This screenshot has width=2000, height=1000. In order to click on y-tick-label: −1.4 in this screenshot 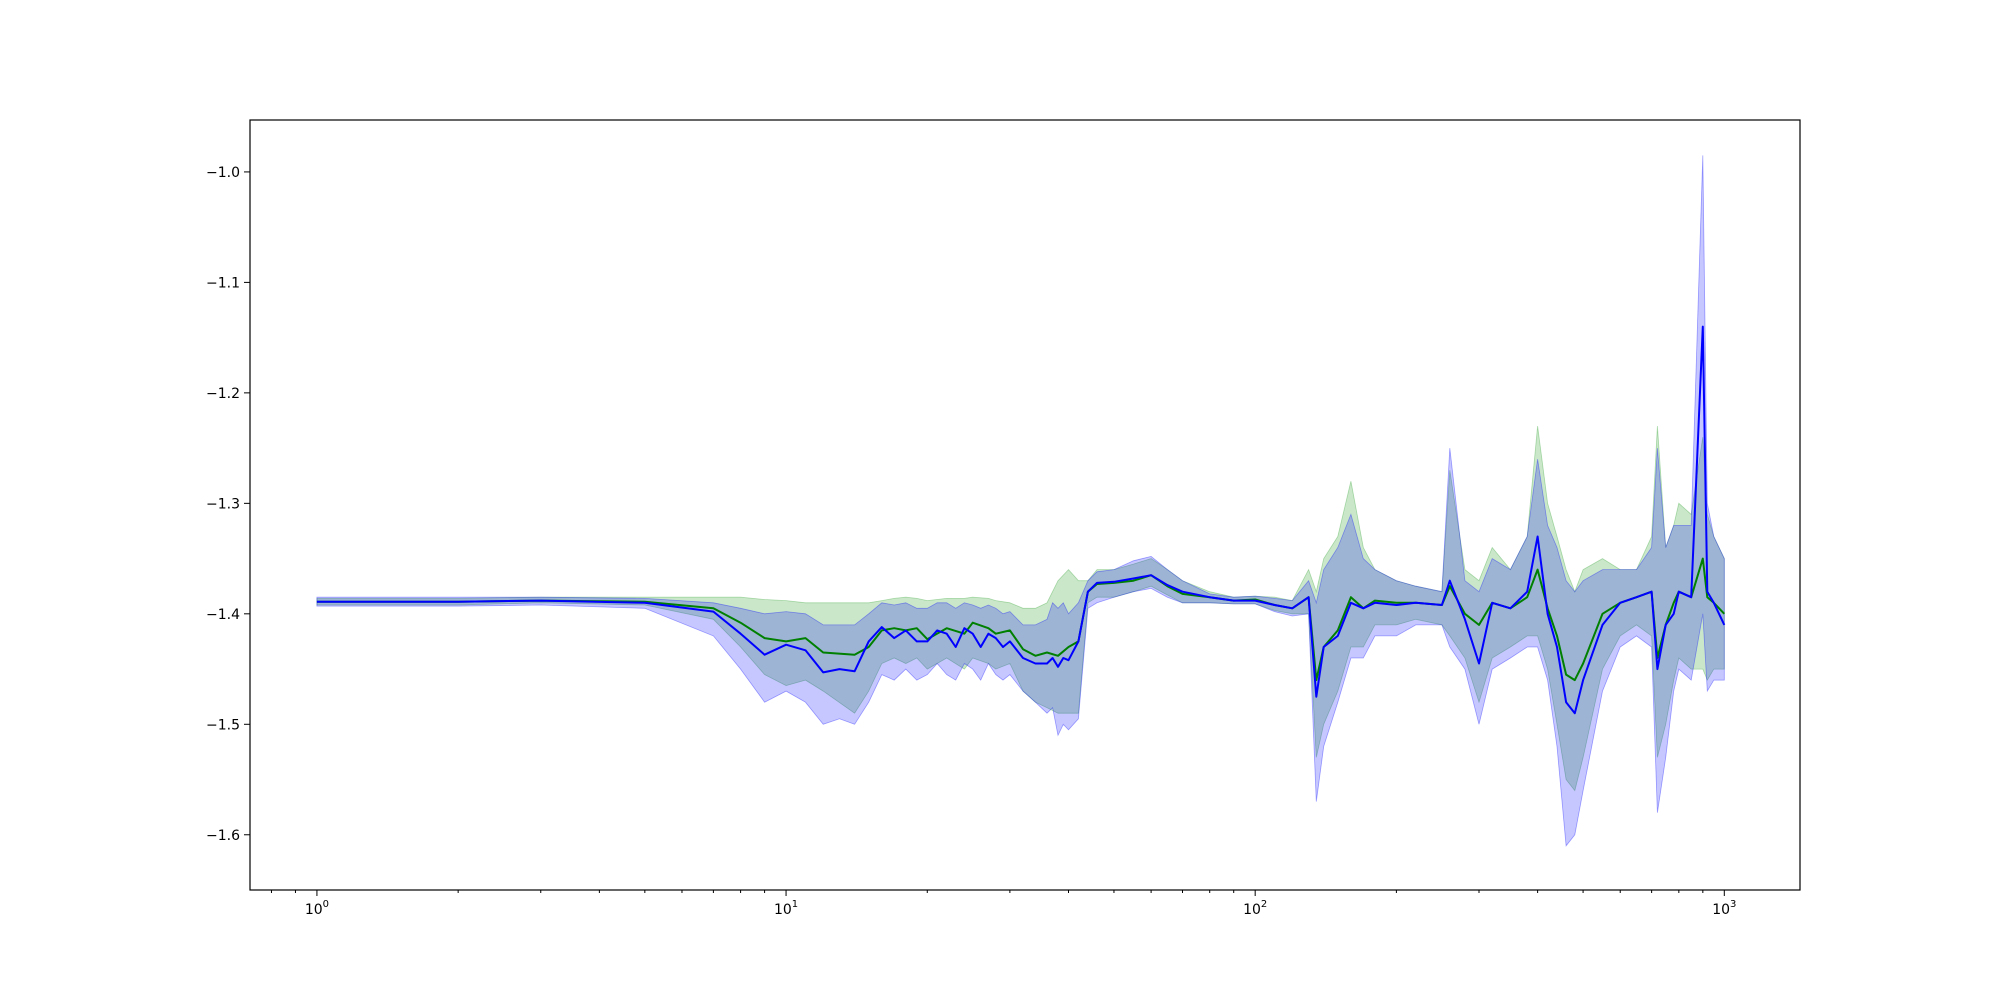, I will do `click(223, 615)`.